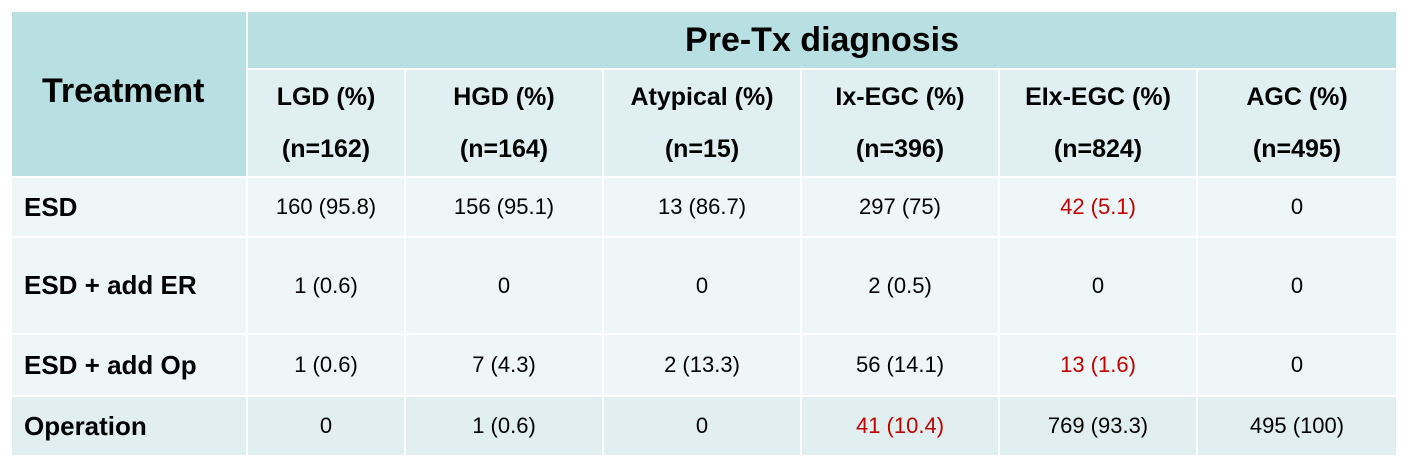  What do you see at coordinates (703, 124) in the screenshot?
I see `column-header-atypical: Atypical (%) (n=15)` at bounding box center [703, 124].